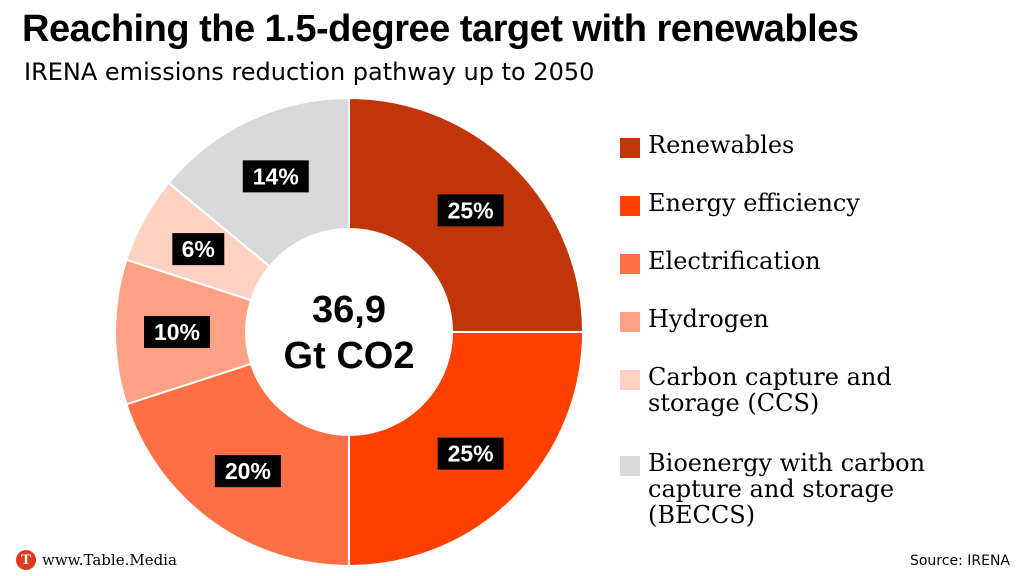 The image size is (1024, 576). I want to click on legend-label: Electrification, so click(734, 261).